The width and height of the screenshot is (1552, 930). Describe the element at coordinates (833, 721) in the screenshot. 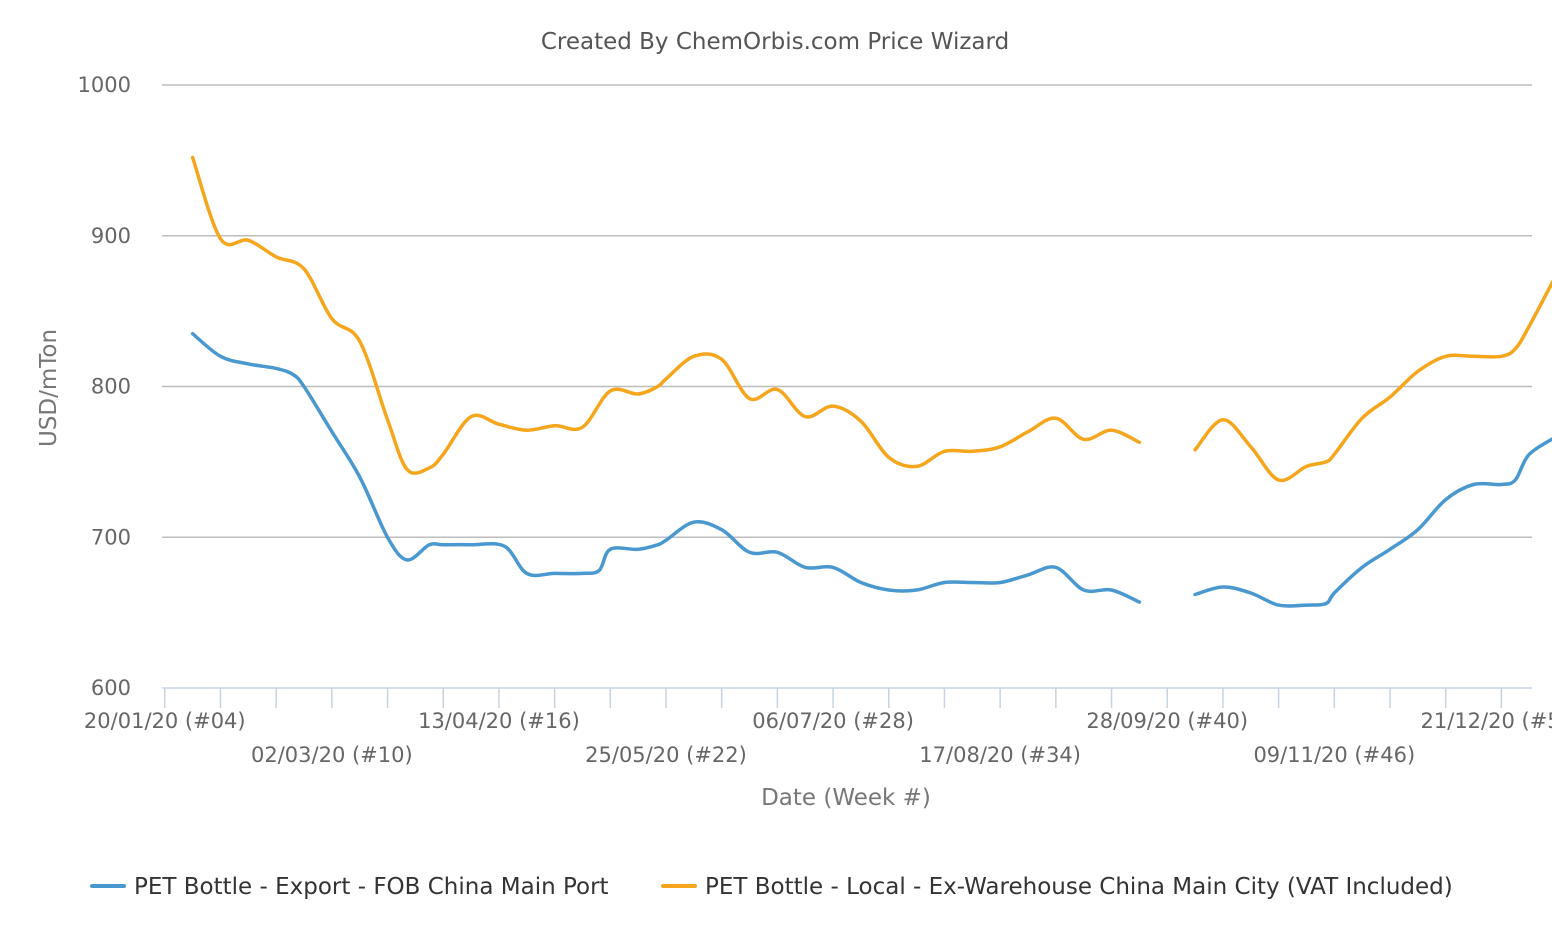

I see `x-tick-label: 06/07/20 (#28)` at that location.